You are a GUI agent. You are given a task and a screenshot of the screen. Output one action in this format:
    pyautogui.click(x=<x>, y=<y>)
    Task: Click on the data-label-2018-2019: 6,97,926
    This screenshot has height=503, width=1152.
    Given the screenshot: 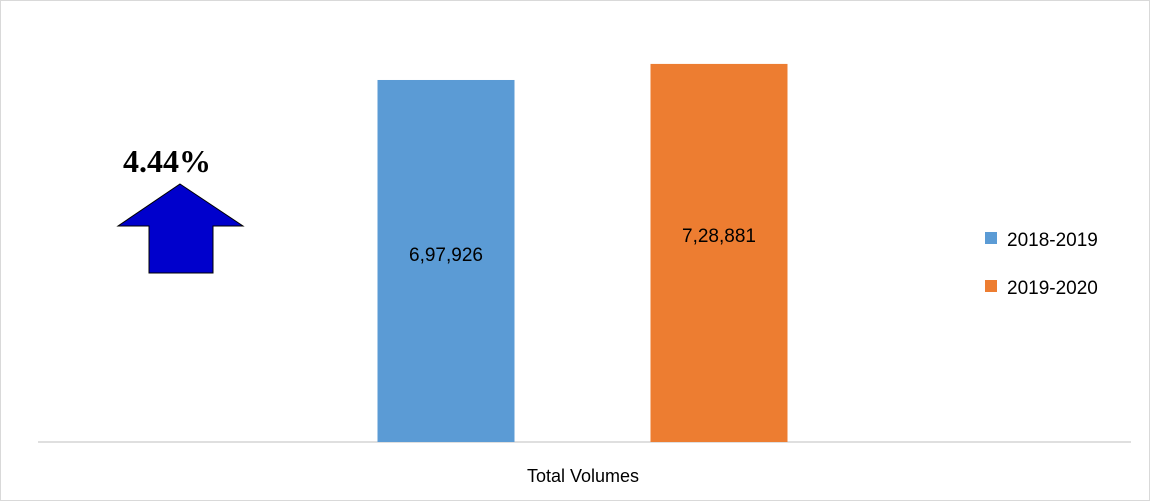 What is the action you would take?
    pyautogui.click(x=446, y=255)
    